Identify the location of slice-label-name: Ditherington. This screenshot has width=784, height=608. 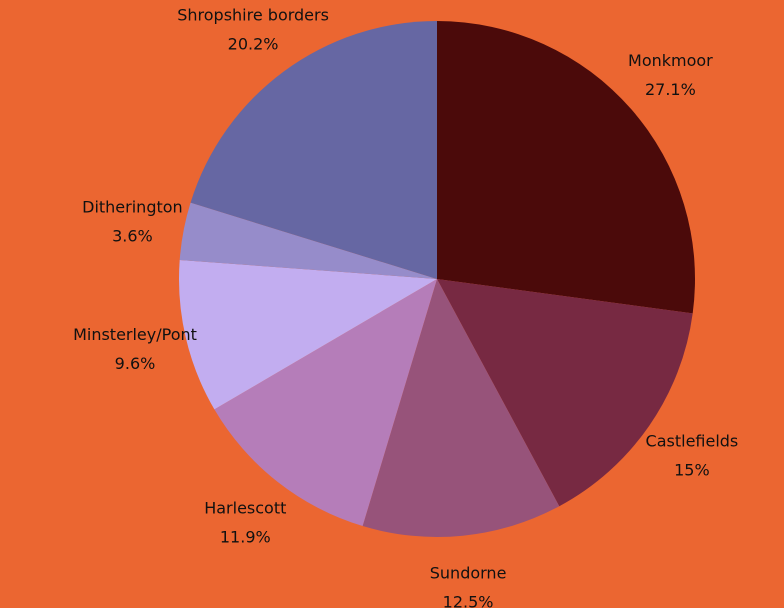
(132, 206).